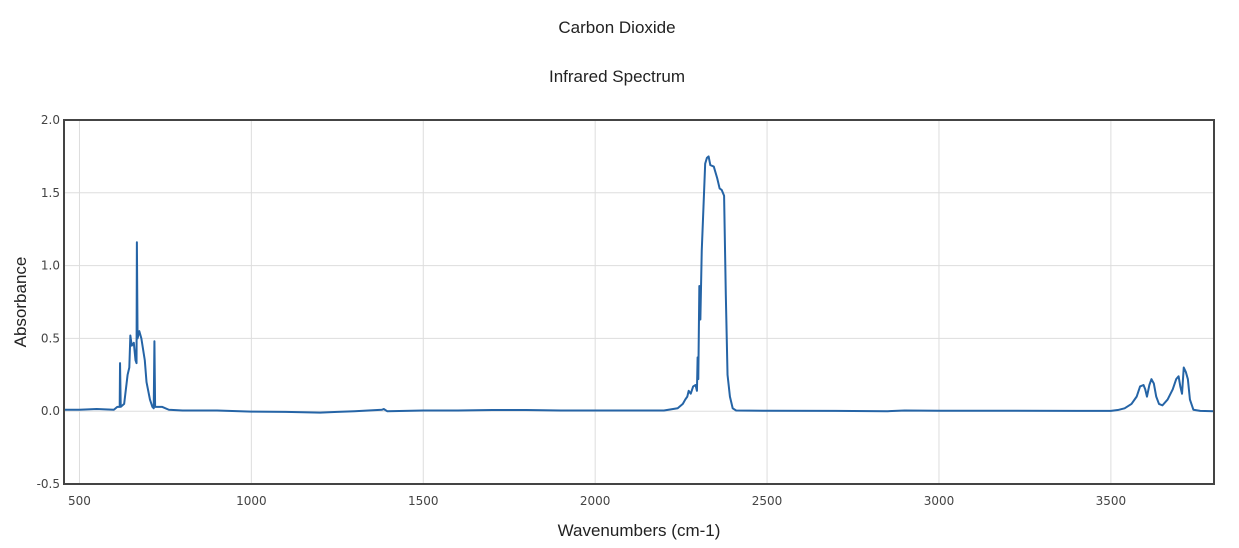 The width and height of the screenshot is (1239, 548). I want to click on x-tick-label: 1000, so click(251, 501).